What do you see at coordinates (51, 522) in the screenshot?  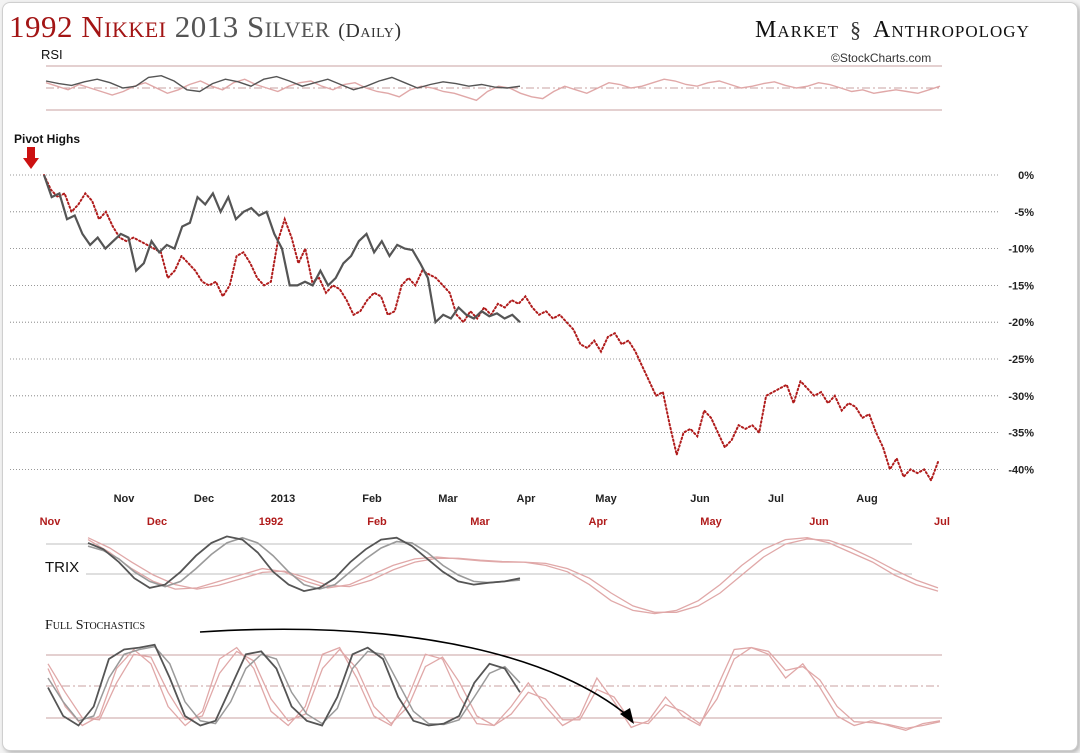 I see `x-label-bottom-0: Nov` at bounding box center [51, 522].